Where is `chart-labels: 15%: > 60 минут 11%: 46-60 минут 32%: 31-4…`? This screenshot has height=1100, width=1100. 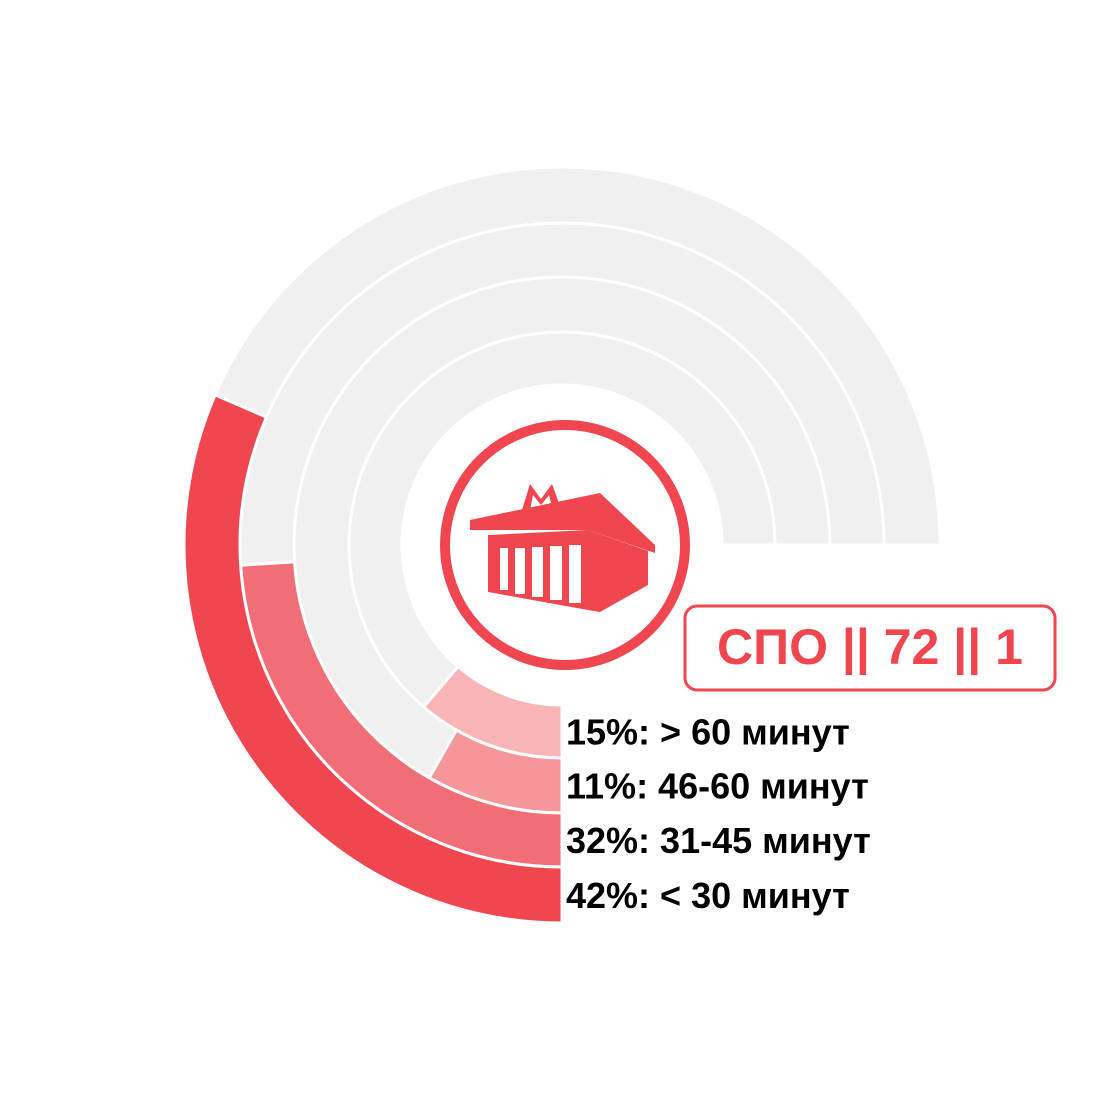
chart-labels: 15%: > 60 минут 11%: 46-60 минут 32%: 31-4… is located at coordinates (718, 814).